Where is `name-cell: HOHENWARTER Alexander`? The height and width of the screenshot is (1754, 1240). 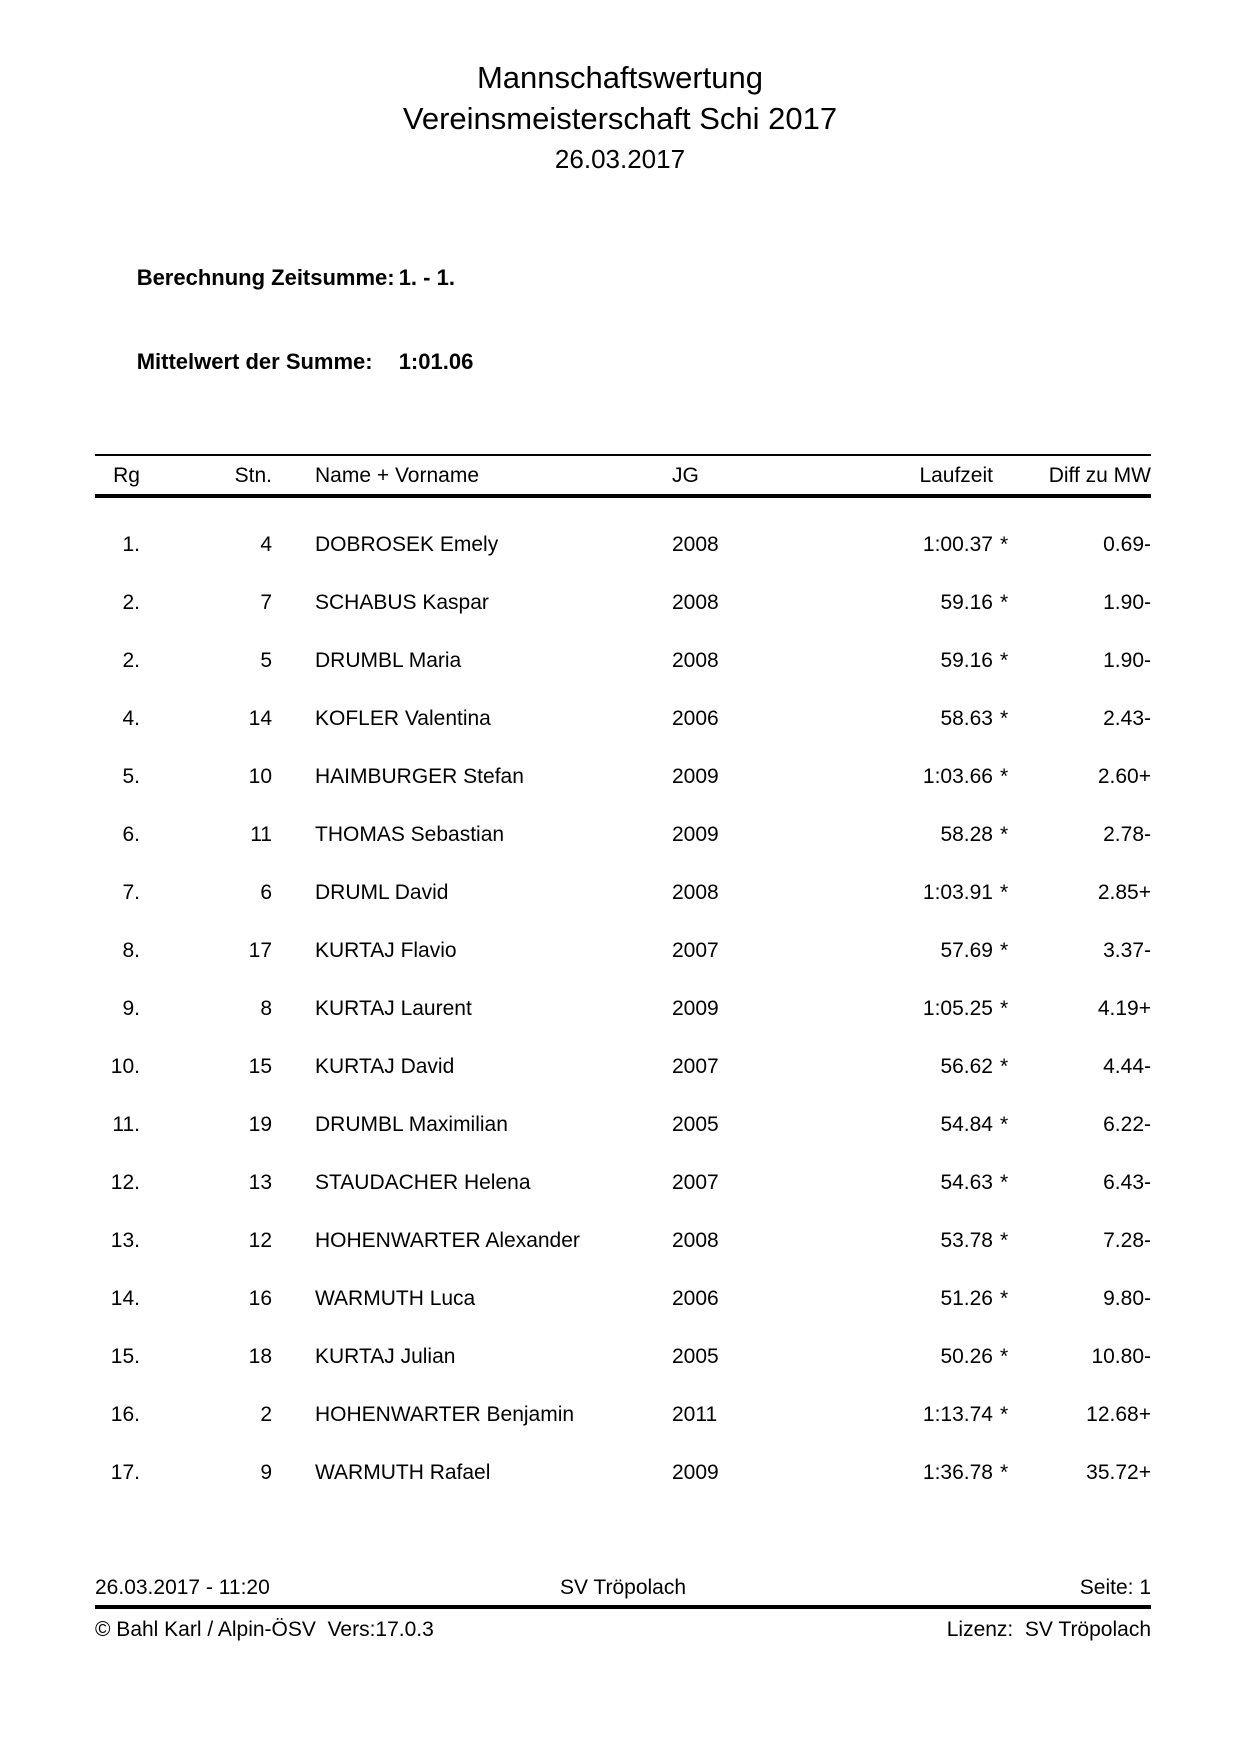 name-cell: HOHENWARTER Alexander is located at coordinates (447, 1240).